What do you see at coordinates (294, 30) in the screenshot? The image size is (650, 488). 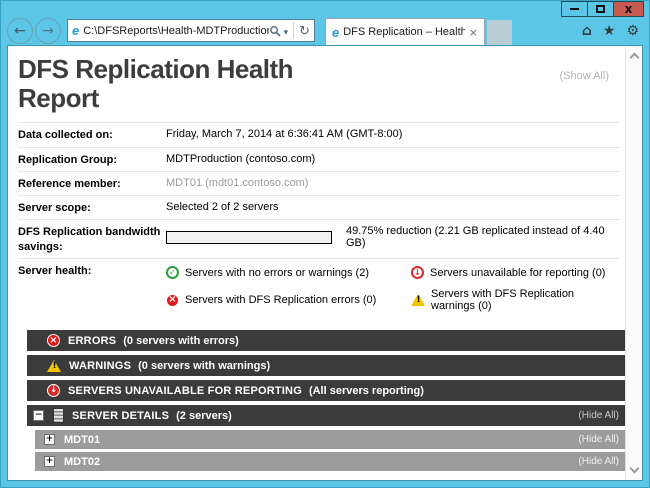 I see `address-divider` at bounding box center [294, 30].